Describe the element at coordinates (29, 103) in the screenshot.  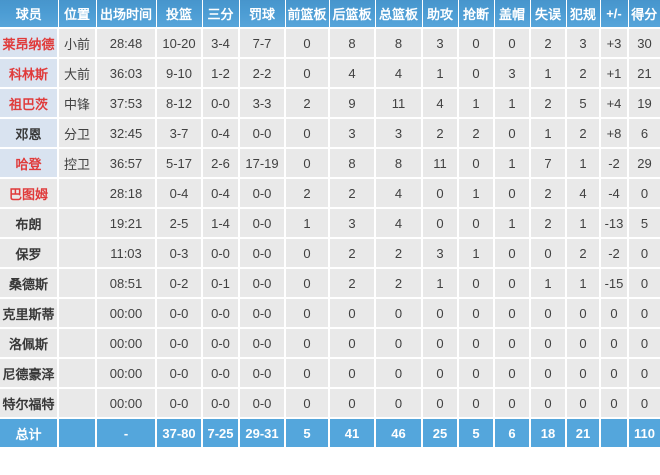
I see `player-name: 祖巴茨` at that location.